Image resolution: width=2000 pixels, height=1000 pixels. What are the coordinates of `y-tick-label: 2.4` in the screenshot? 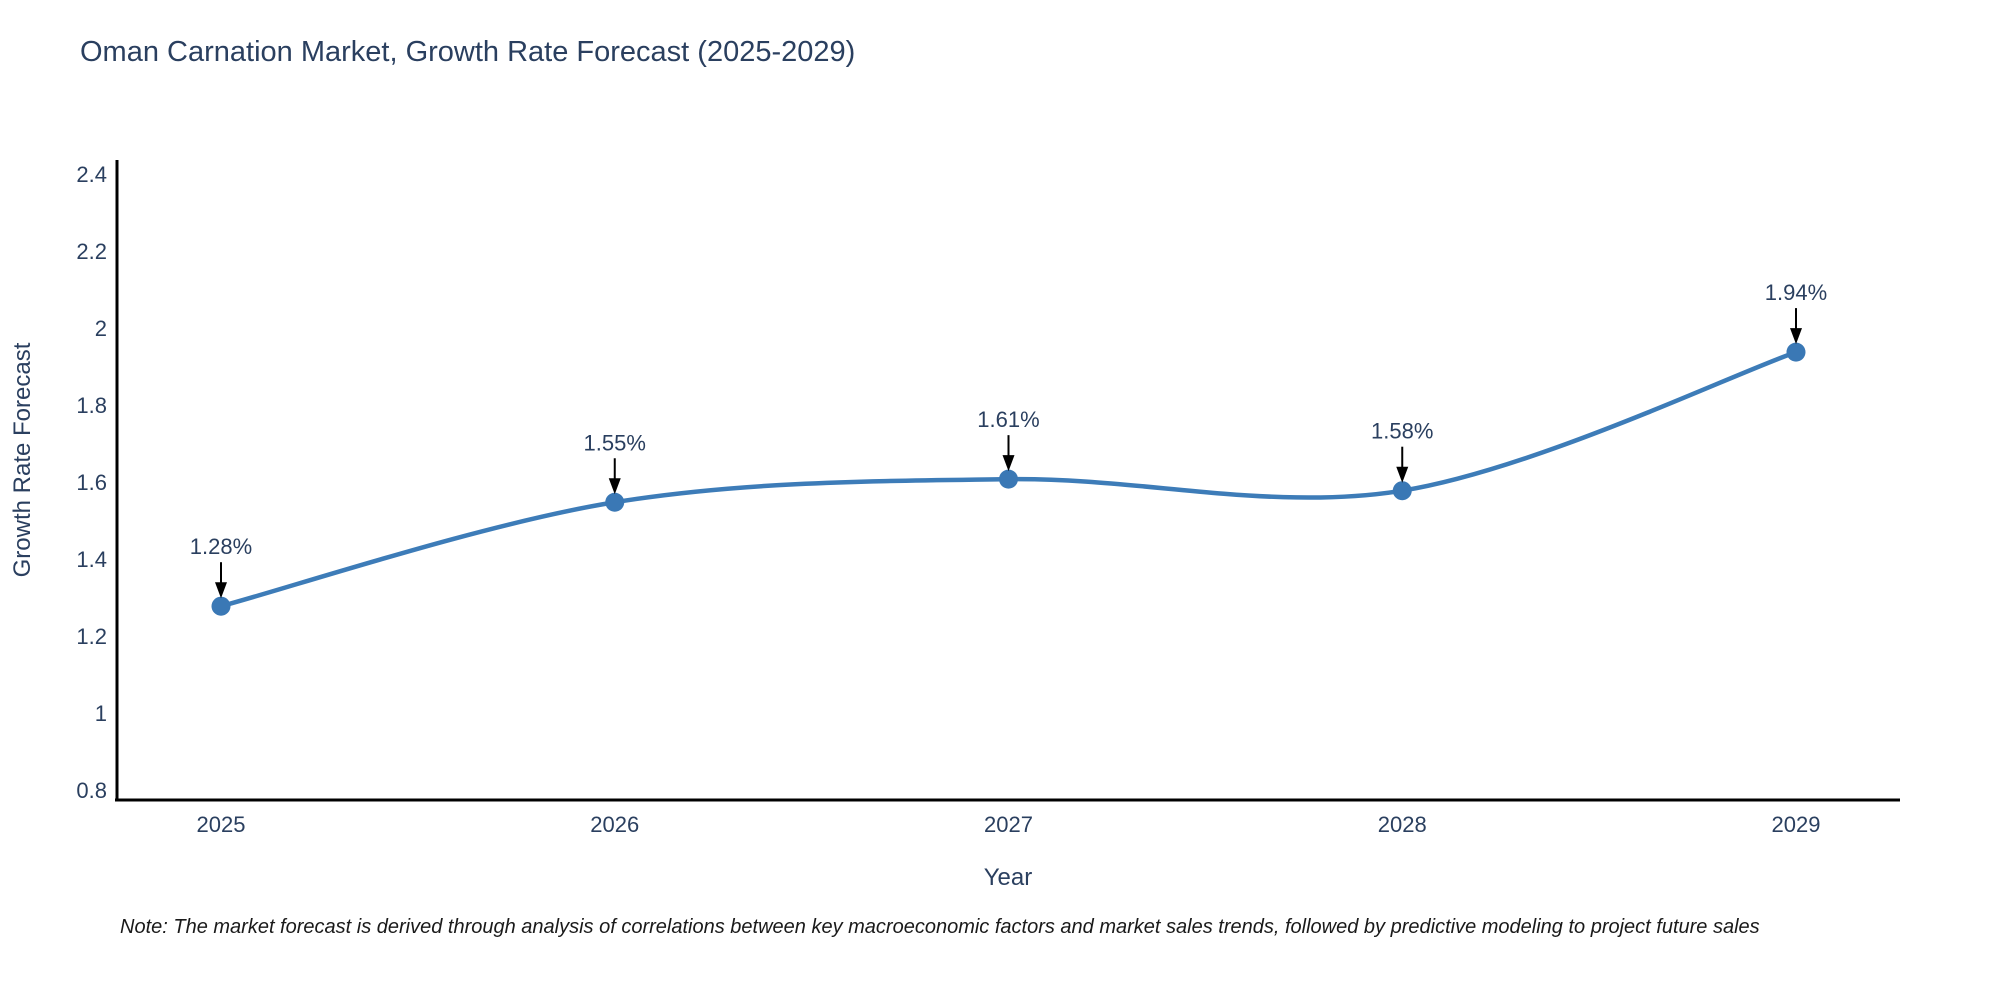 It's located at (91, 174).